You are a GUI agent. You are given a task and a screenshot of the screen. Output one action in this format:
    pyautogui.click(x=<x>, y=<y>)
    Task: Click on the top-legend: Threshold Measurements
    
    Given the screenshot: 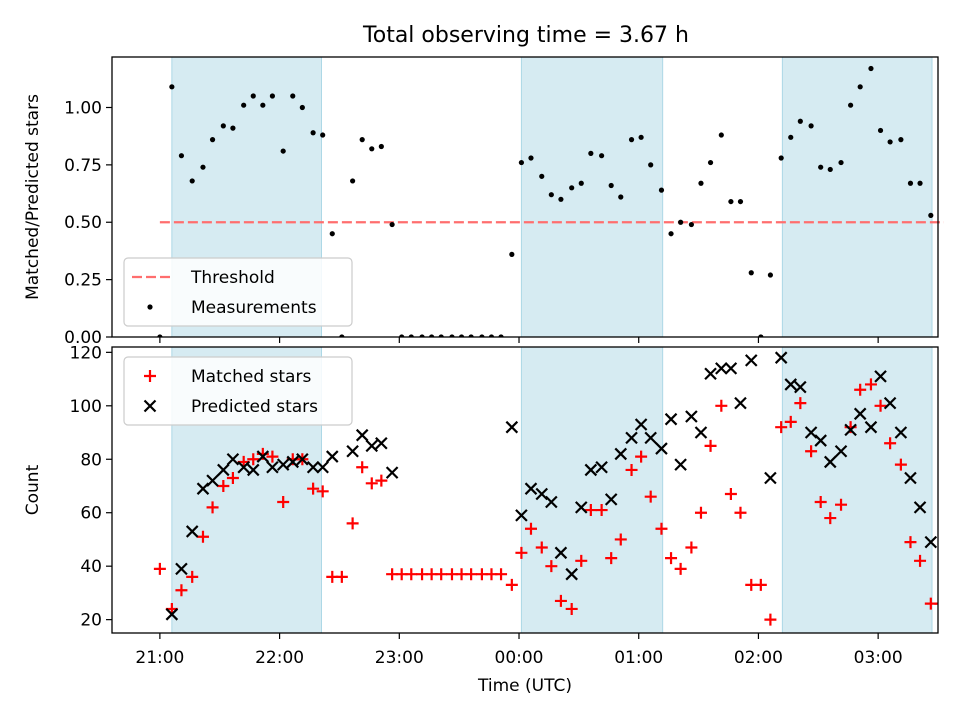 What is the action you would take?
    pyautogui.click(x=238, y=292)
    